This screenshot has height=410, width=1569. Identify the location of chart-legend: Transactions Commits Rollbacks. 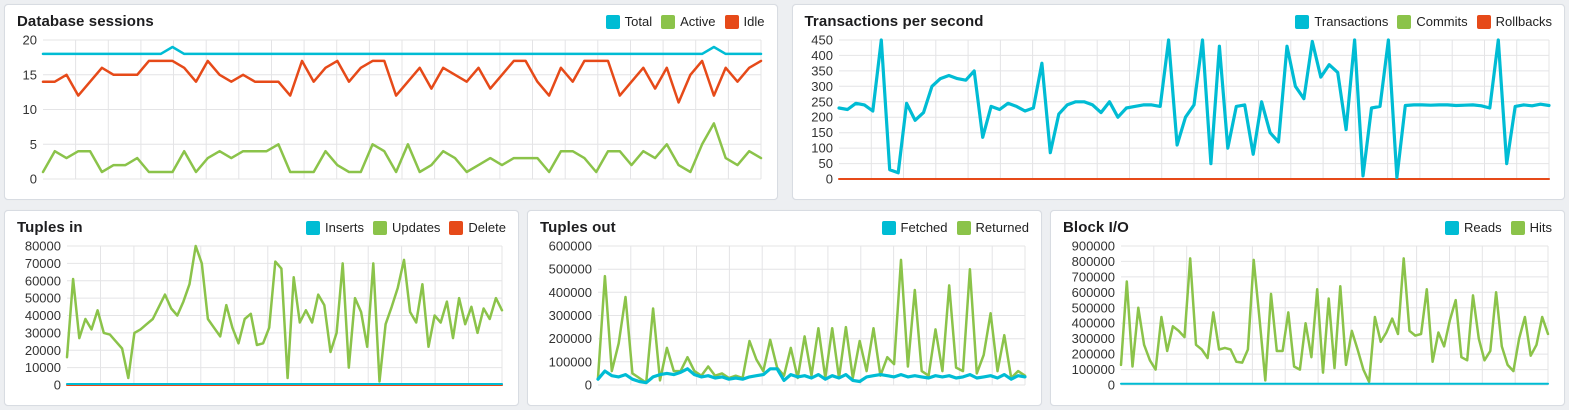
(1423, 21).